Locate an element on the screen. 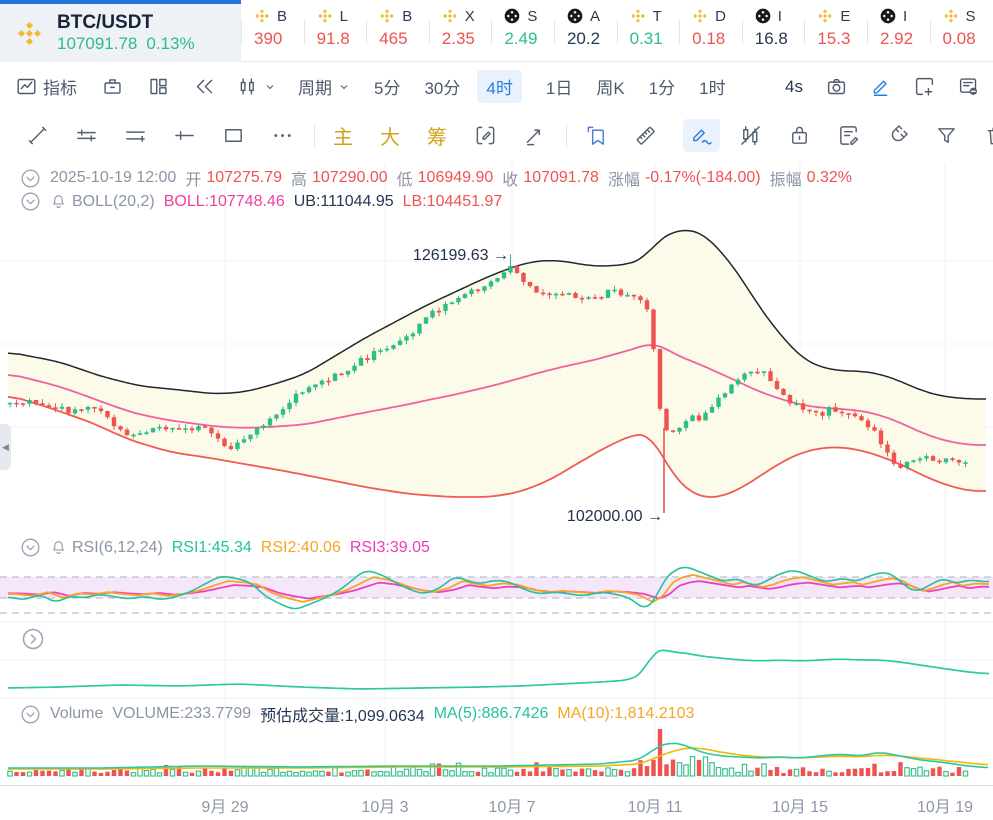 Image resolution: width=993 pixels, height=820 pixels. timeframe-4时: 4时 is located at coordinates (499, 86).